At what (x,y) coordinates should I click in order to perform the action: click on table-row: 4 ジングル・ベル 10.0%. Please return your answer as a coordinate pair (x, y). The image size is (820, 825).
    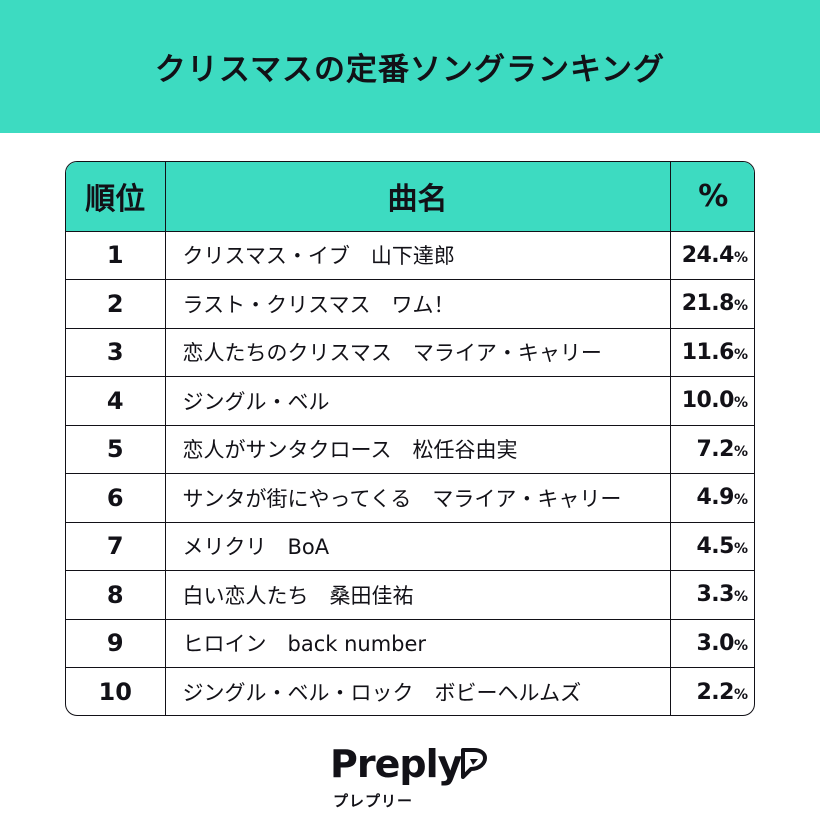
    Looking at the image, I should click on (410, 400).